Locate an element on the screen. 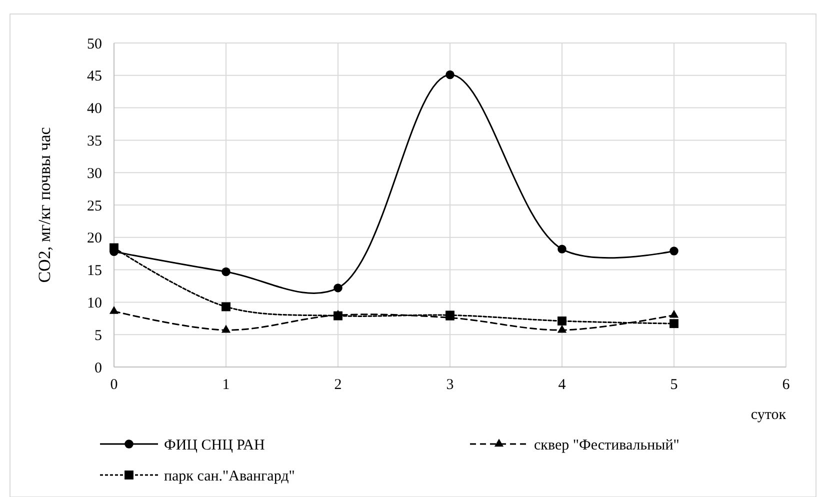  y-tick-label: 35 is located at coordinates (94, 141).